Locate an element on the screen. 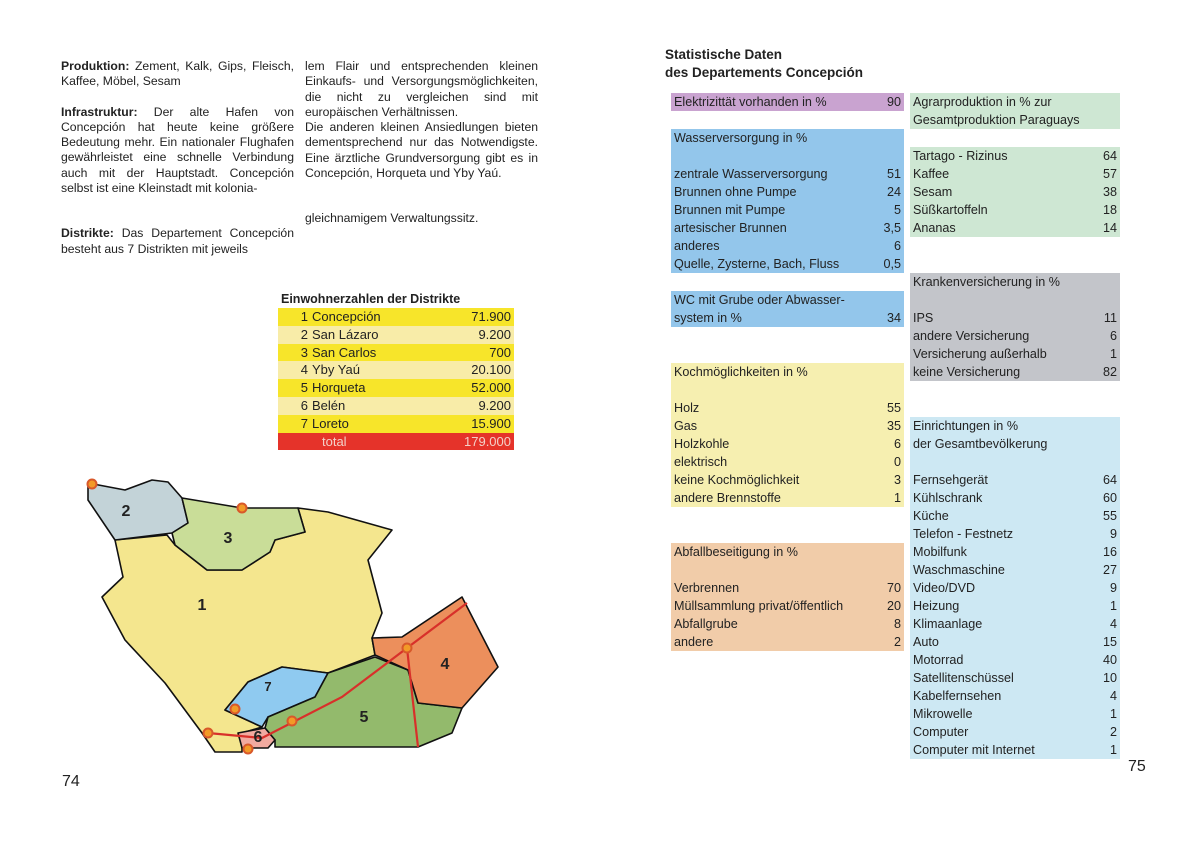 The height and width of the screenshot is (850, 1198). row-label: Brunnen mit Pumpe is located at coordinates (730, 210).